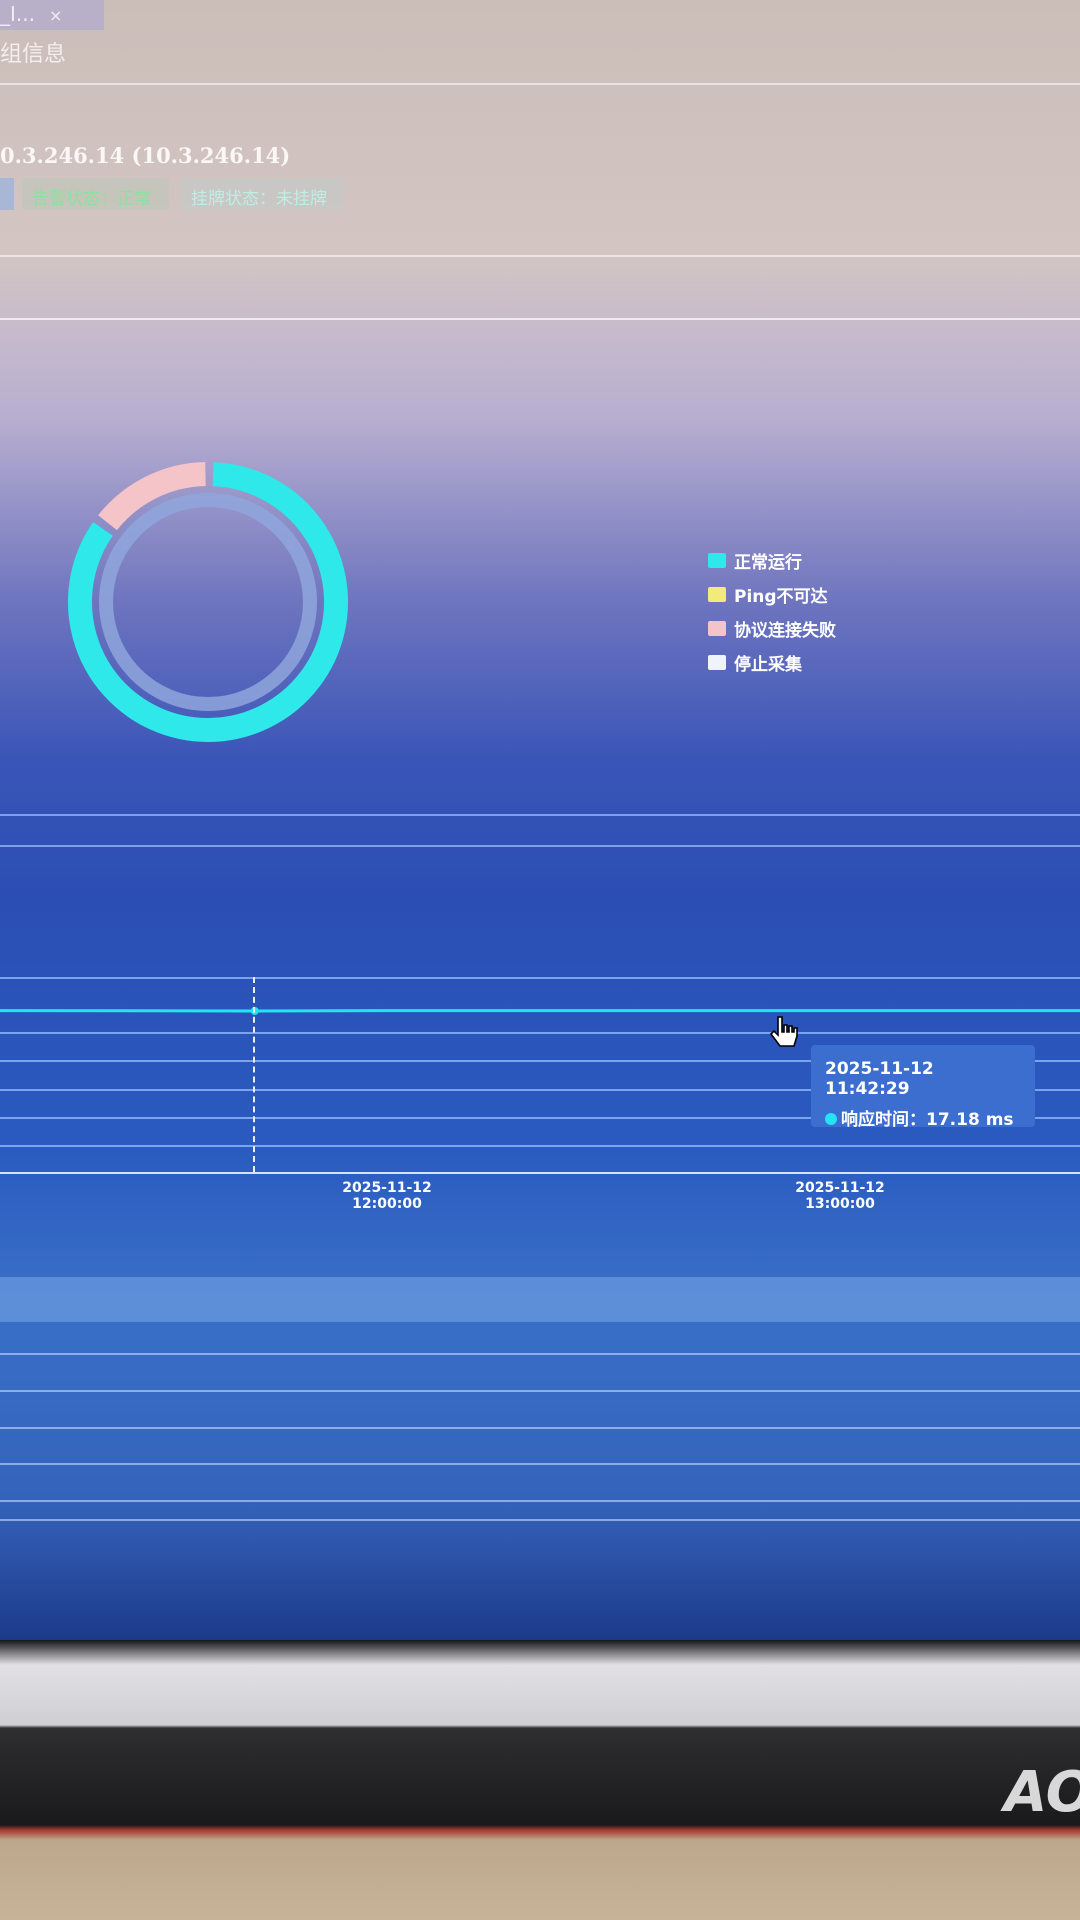  I want to click on legend-item-protocol-fail: 协议连接失败, so click(772, 628).